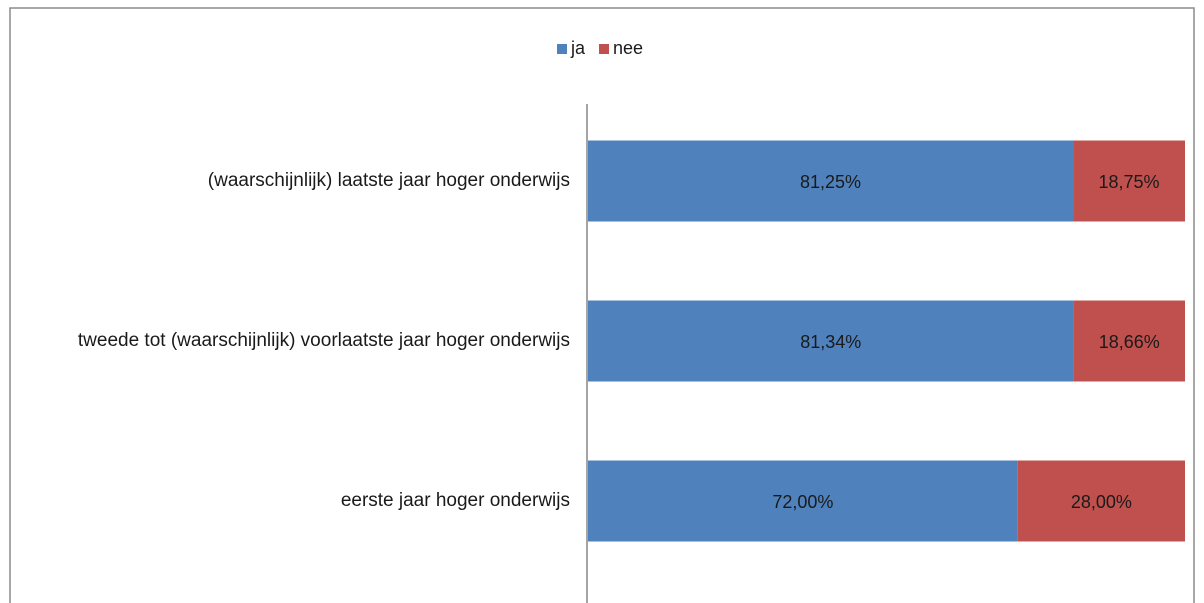 Image resolution: width=1204 pixels, height=603 pixels. I want to click on value-label: 18,66%, so click(1129, 342).